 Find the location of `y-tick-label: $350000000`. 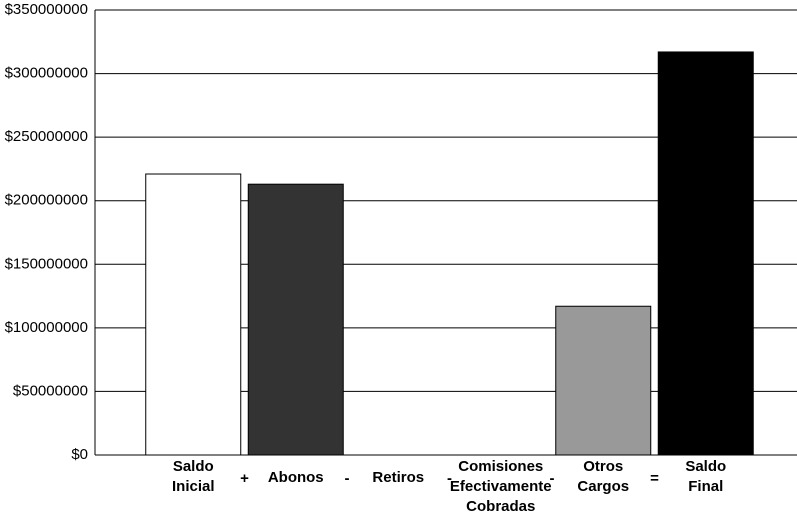

y-tick-label: $350000000 is located at coordinates (46, 9).